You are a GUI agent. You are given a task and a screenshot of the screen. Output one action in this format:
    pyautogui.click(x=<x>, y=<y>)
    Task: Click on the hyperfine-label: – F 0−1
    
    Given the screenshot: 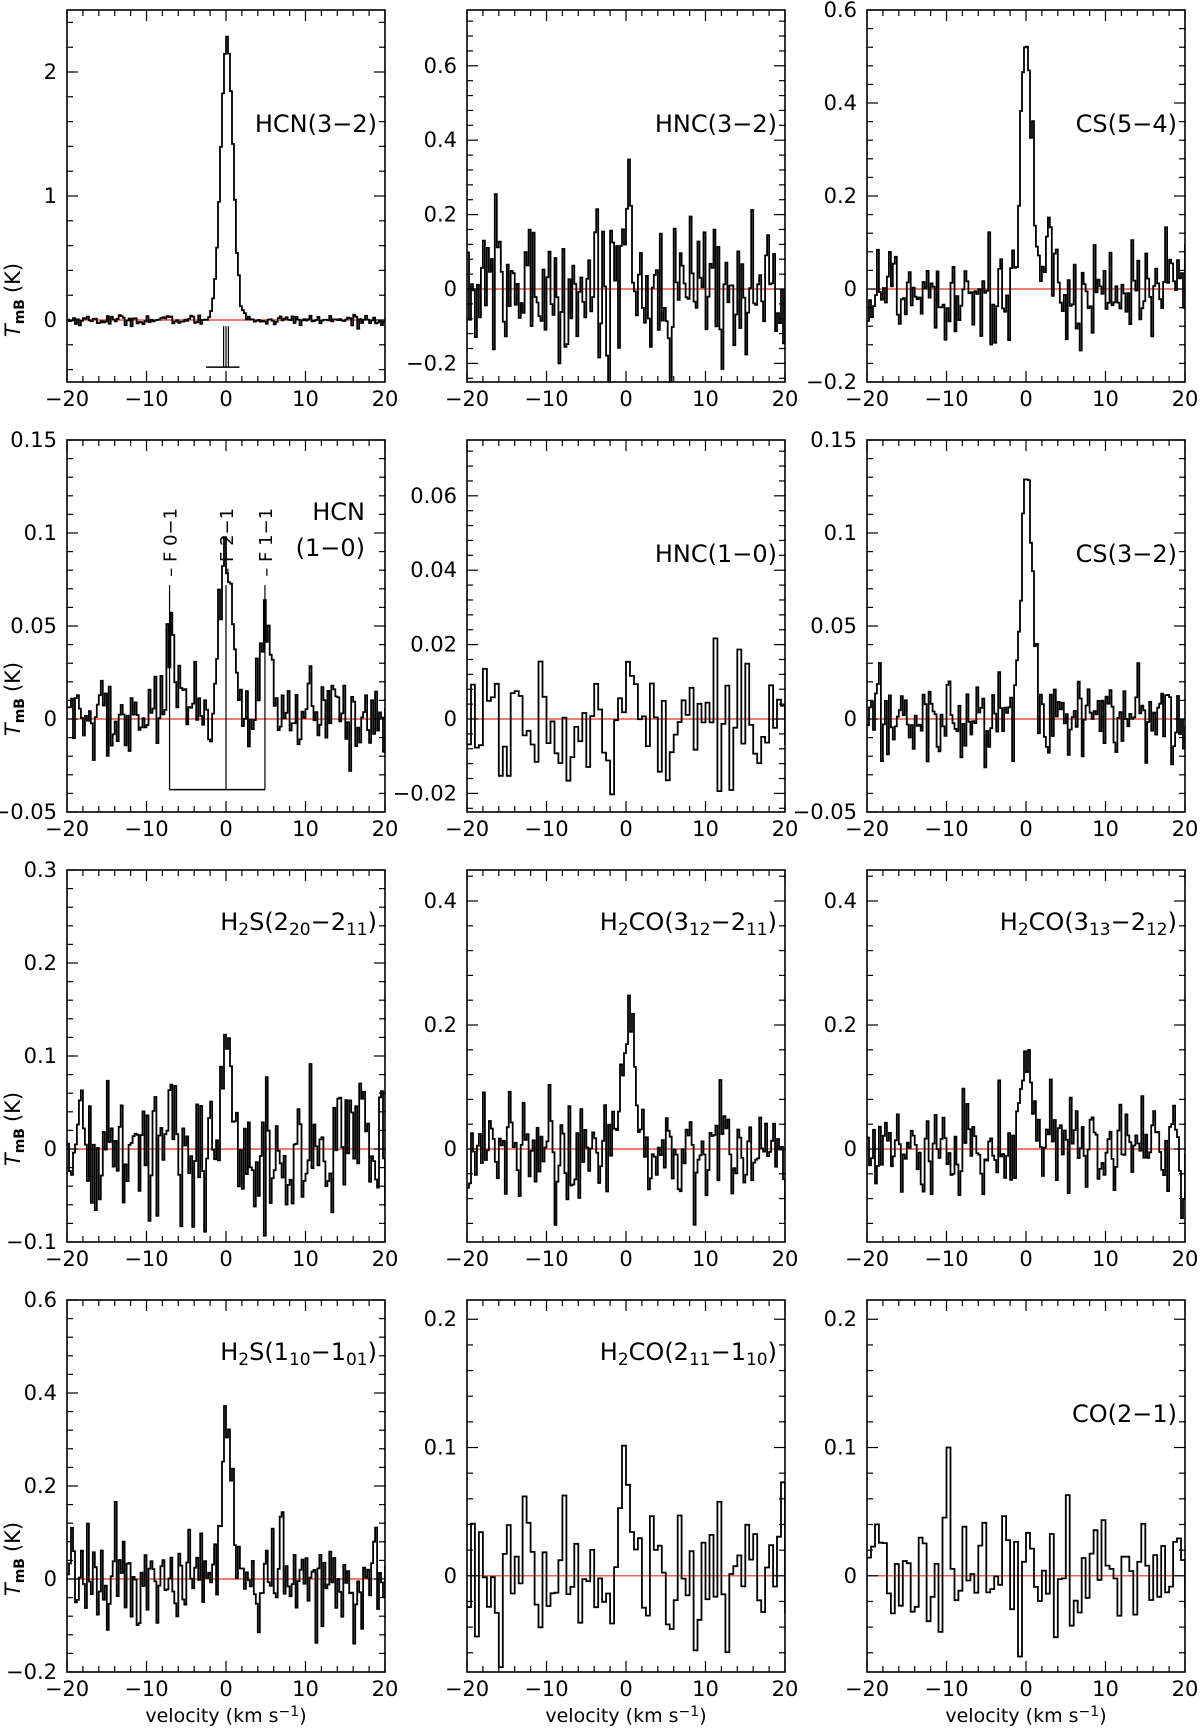 What is the action you would take?
    pyautogui.click(x=171, y=542)
    